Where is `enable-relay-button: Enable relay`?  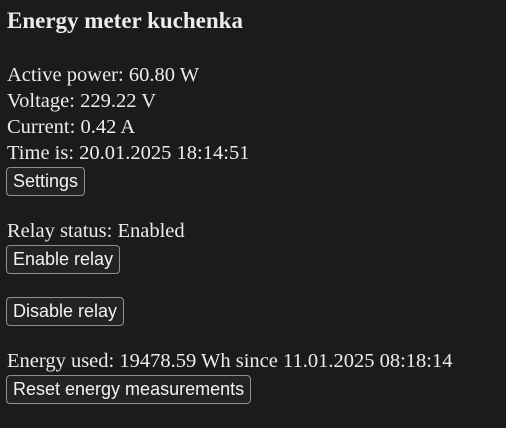 enable-relay-button: Enable relay is located at coordinates (63, 259).